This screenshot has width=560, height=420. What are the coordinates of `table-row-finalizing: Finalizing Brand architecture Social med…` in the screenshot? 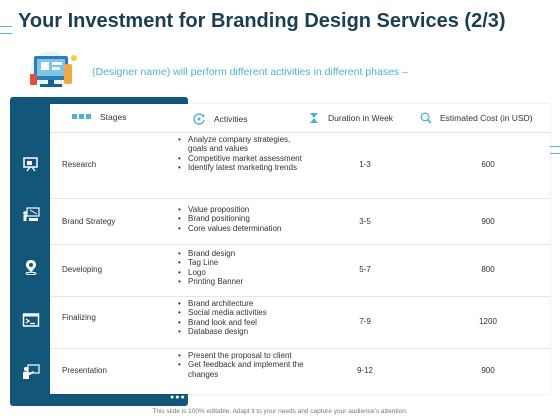 It's located at (300, 322).